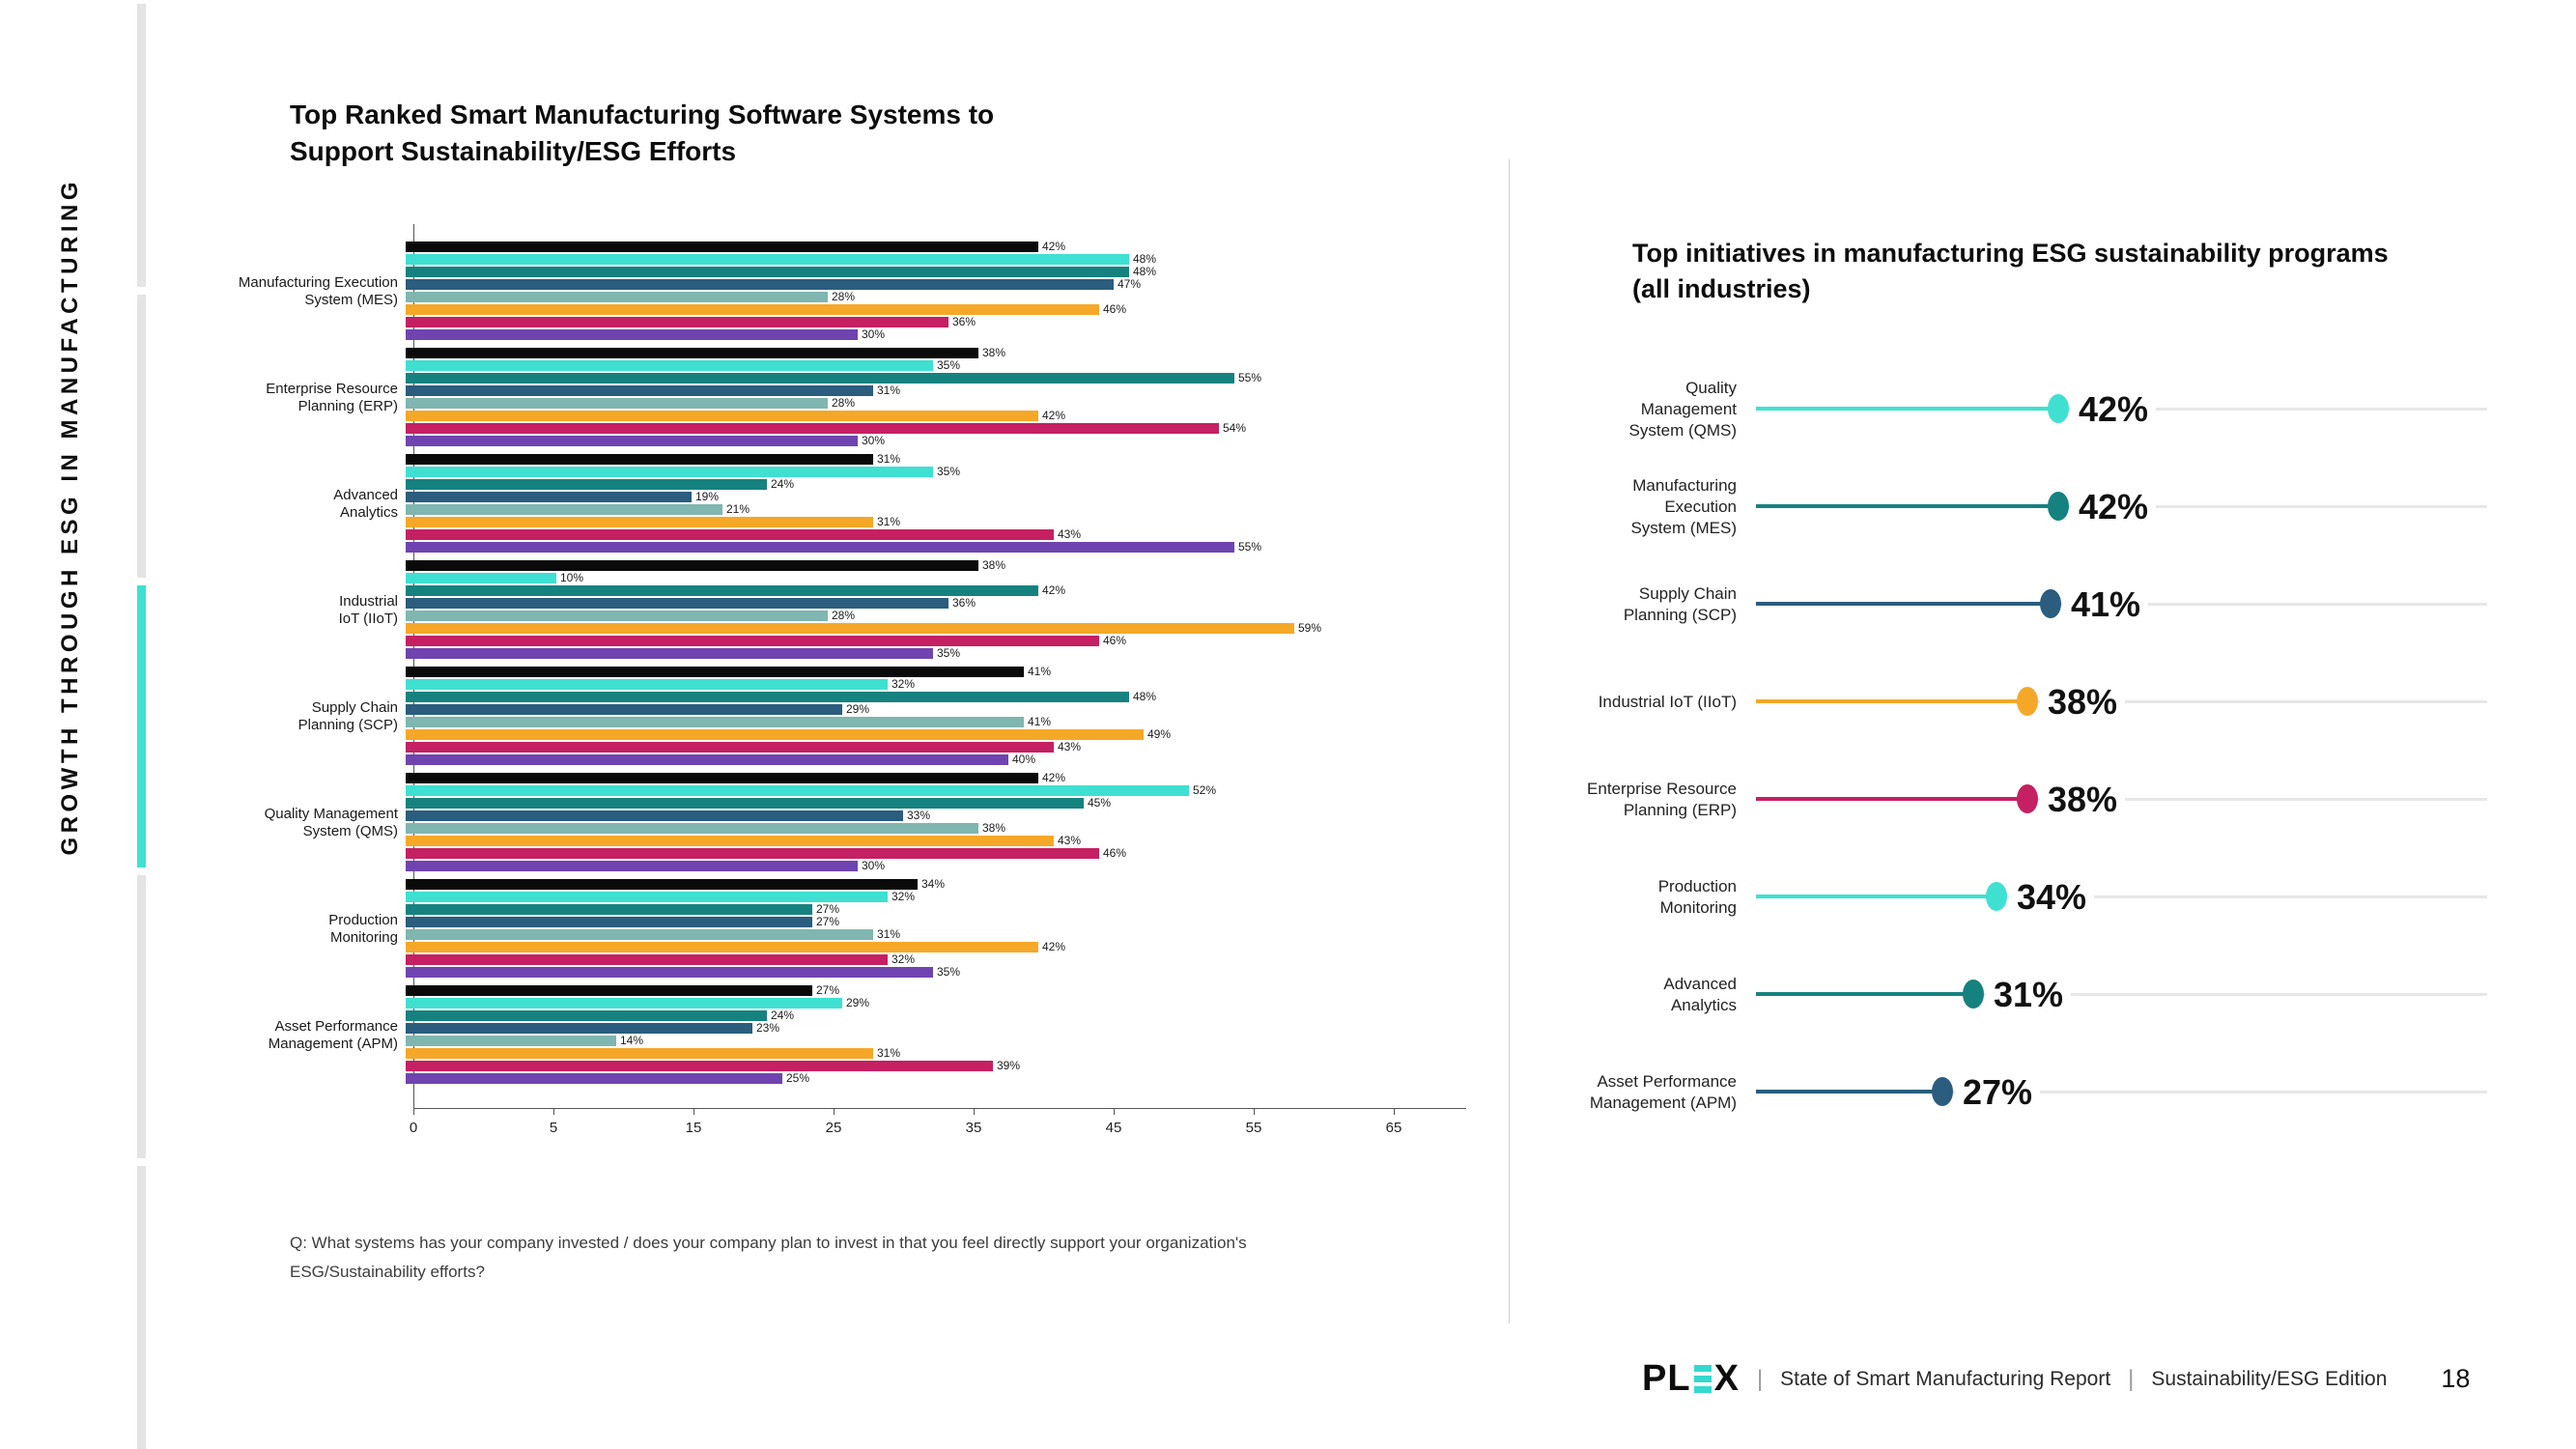  What do you see at coordinates (1143, 259) in the screenshot?
I see `bar-value-label: 48%` at bounding box center [1143, 259].